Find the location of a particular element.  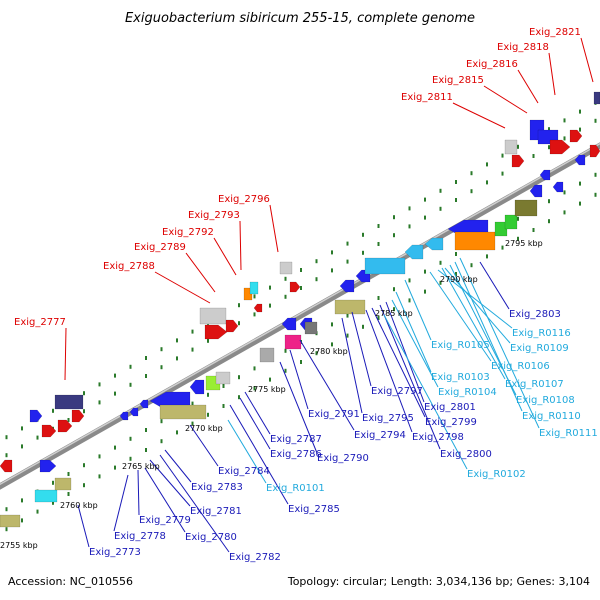

bottom-strand-label: Exig_2778 is located at coordinates (140, 536).